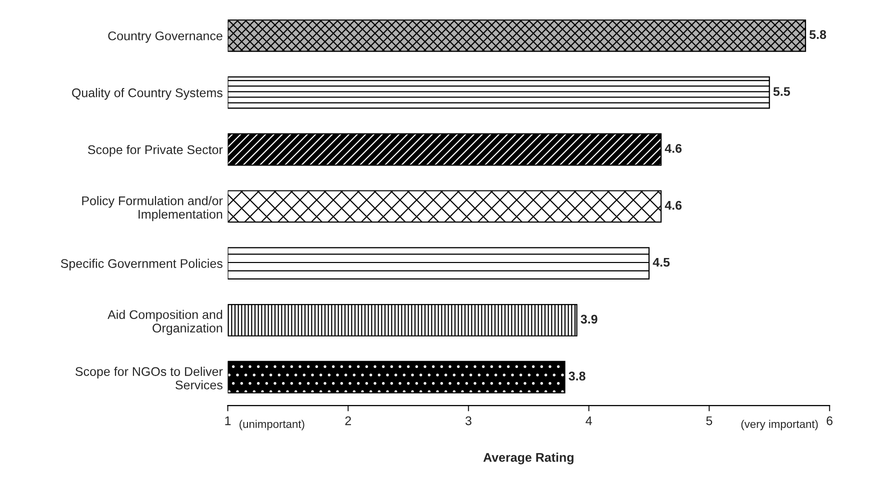  Describe the element at coordinates (147, 94) in the screenshot. I see `y-tick-label: Quality of Country Systems` at that location.